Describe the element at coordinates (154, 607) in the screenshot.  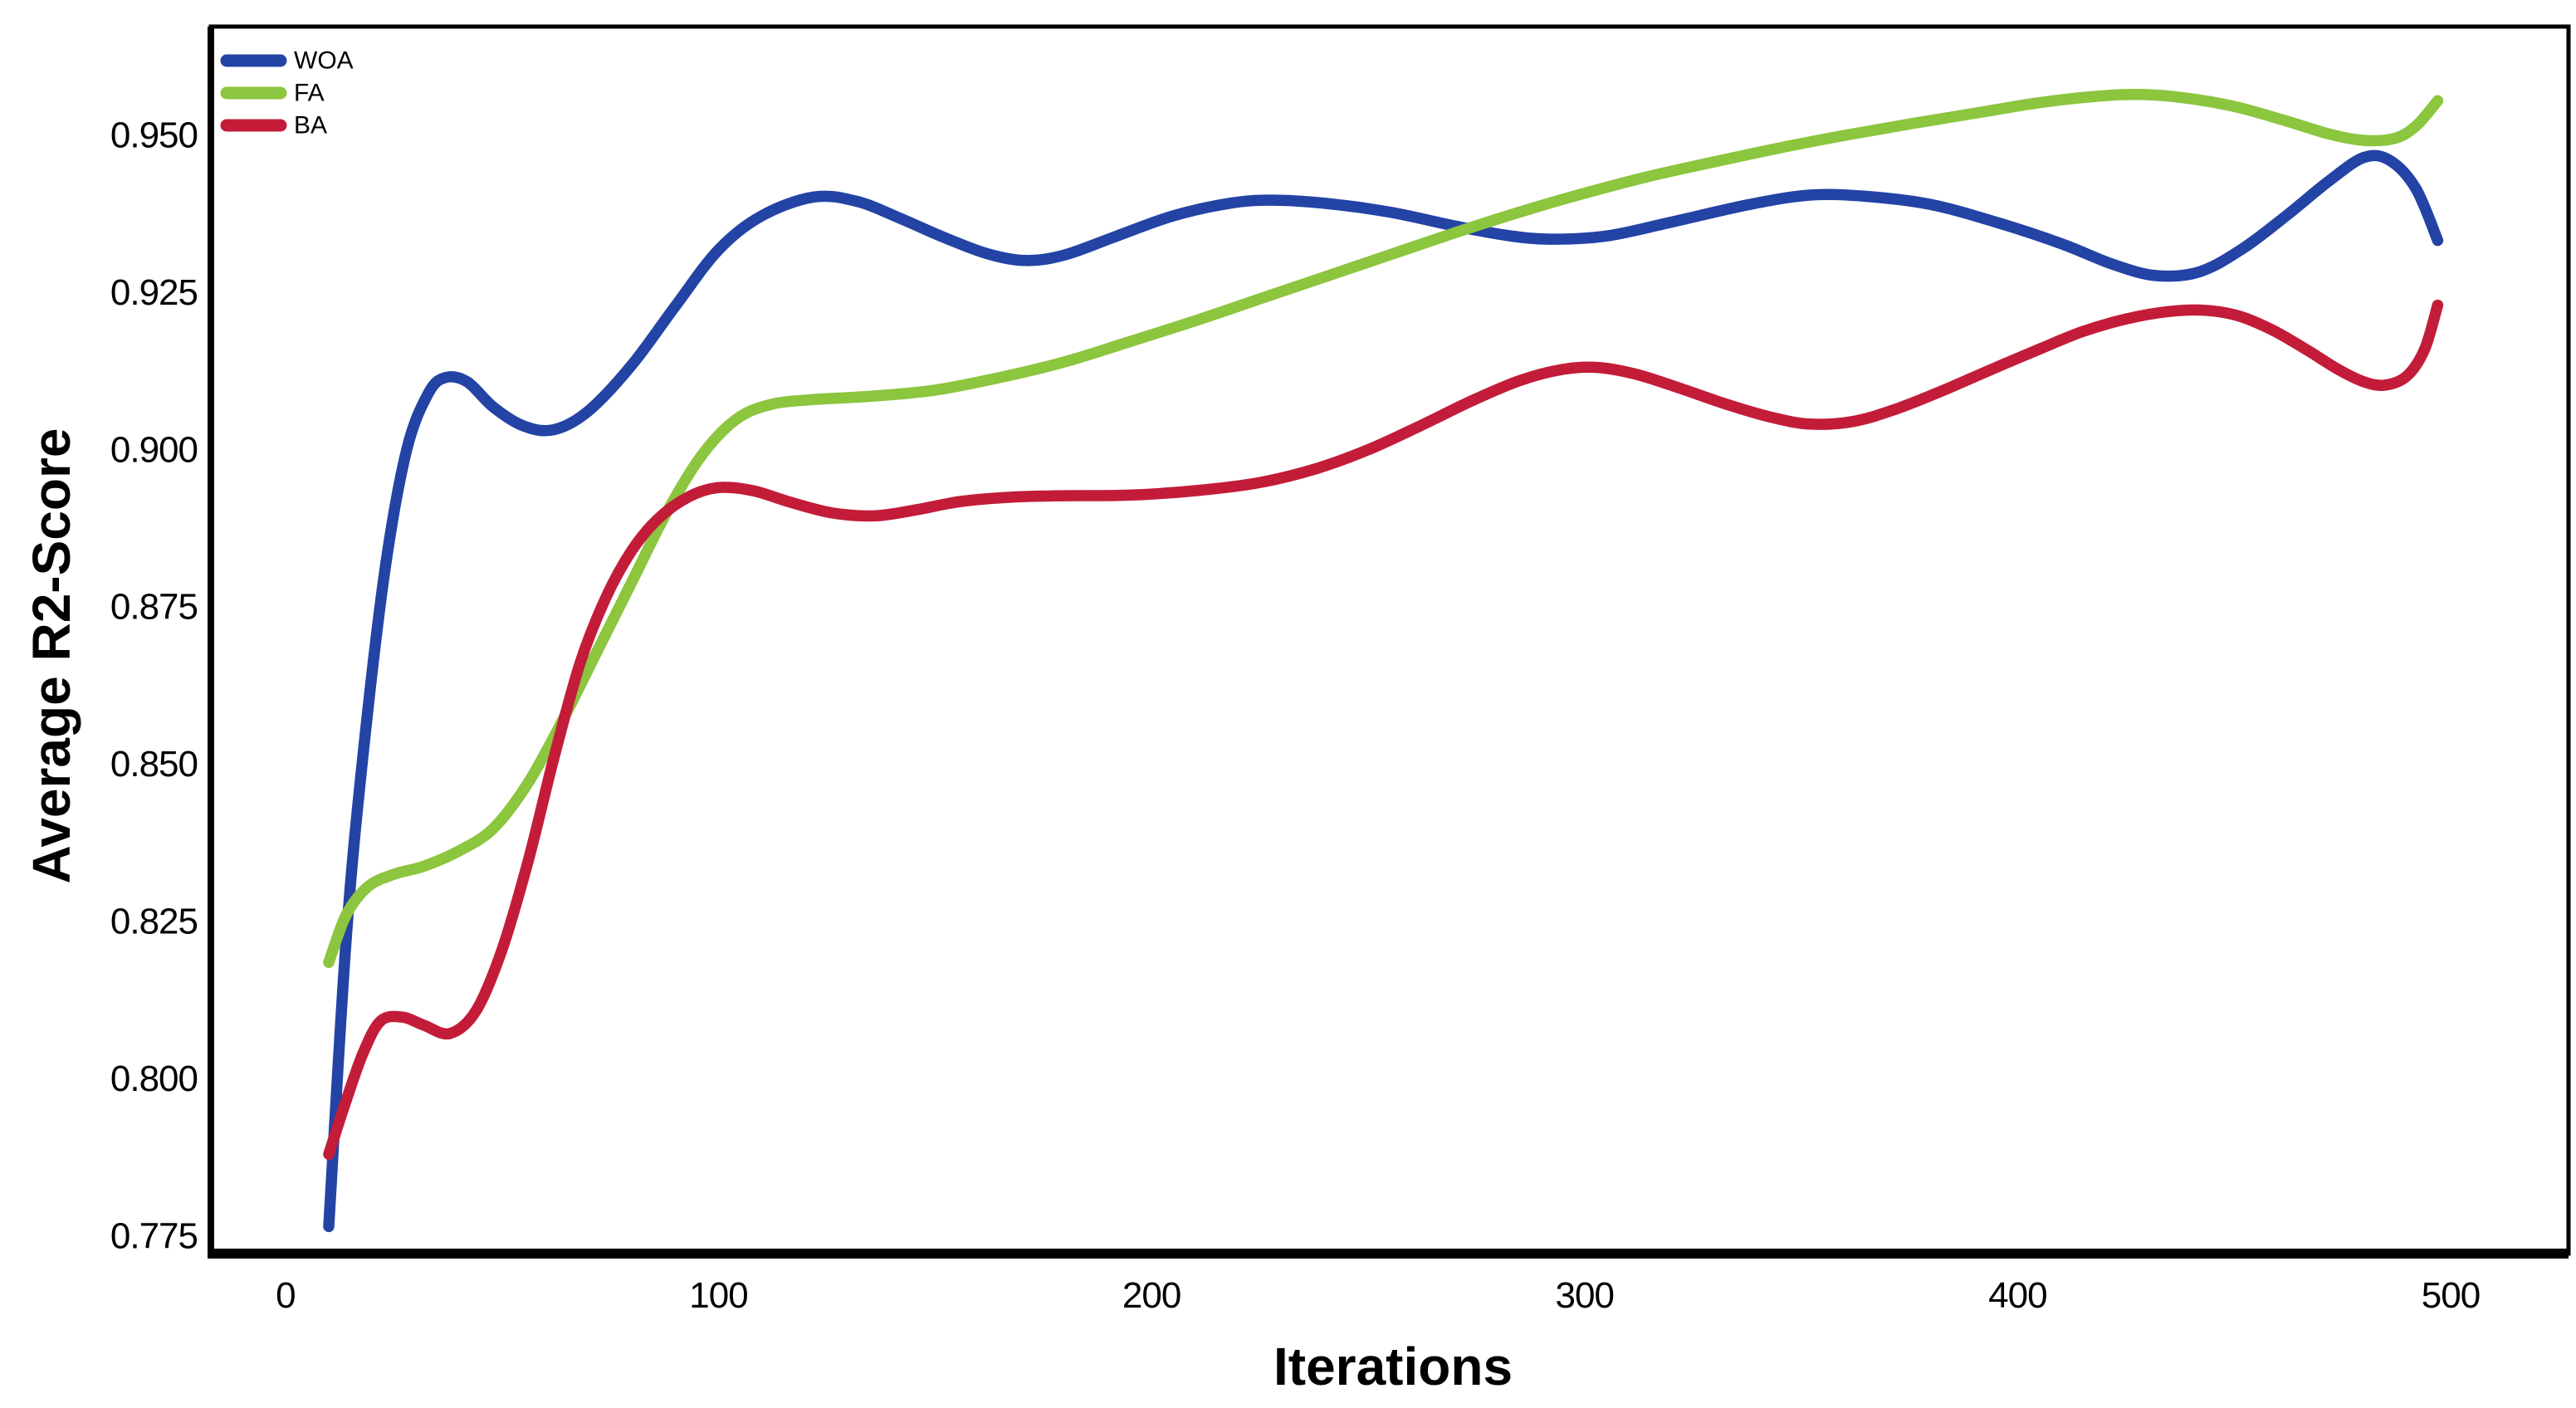
I see `y-tick-label: 0.875` at that location.